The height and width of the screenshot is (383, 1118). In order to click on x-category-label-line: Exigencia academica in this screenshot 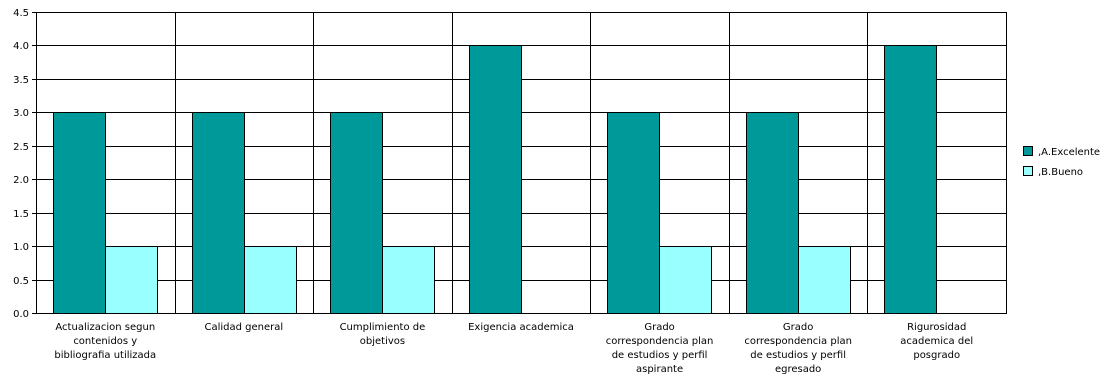, I will do `click(521, 327)`.